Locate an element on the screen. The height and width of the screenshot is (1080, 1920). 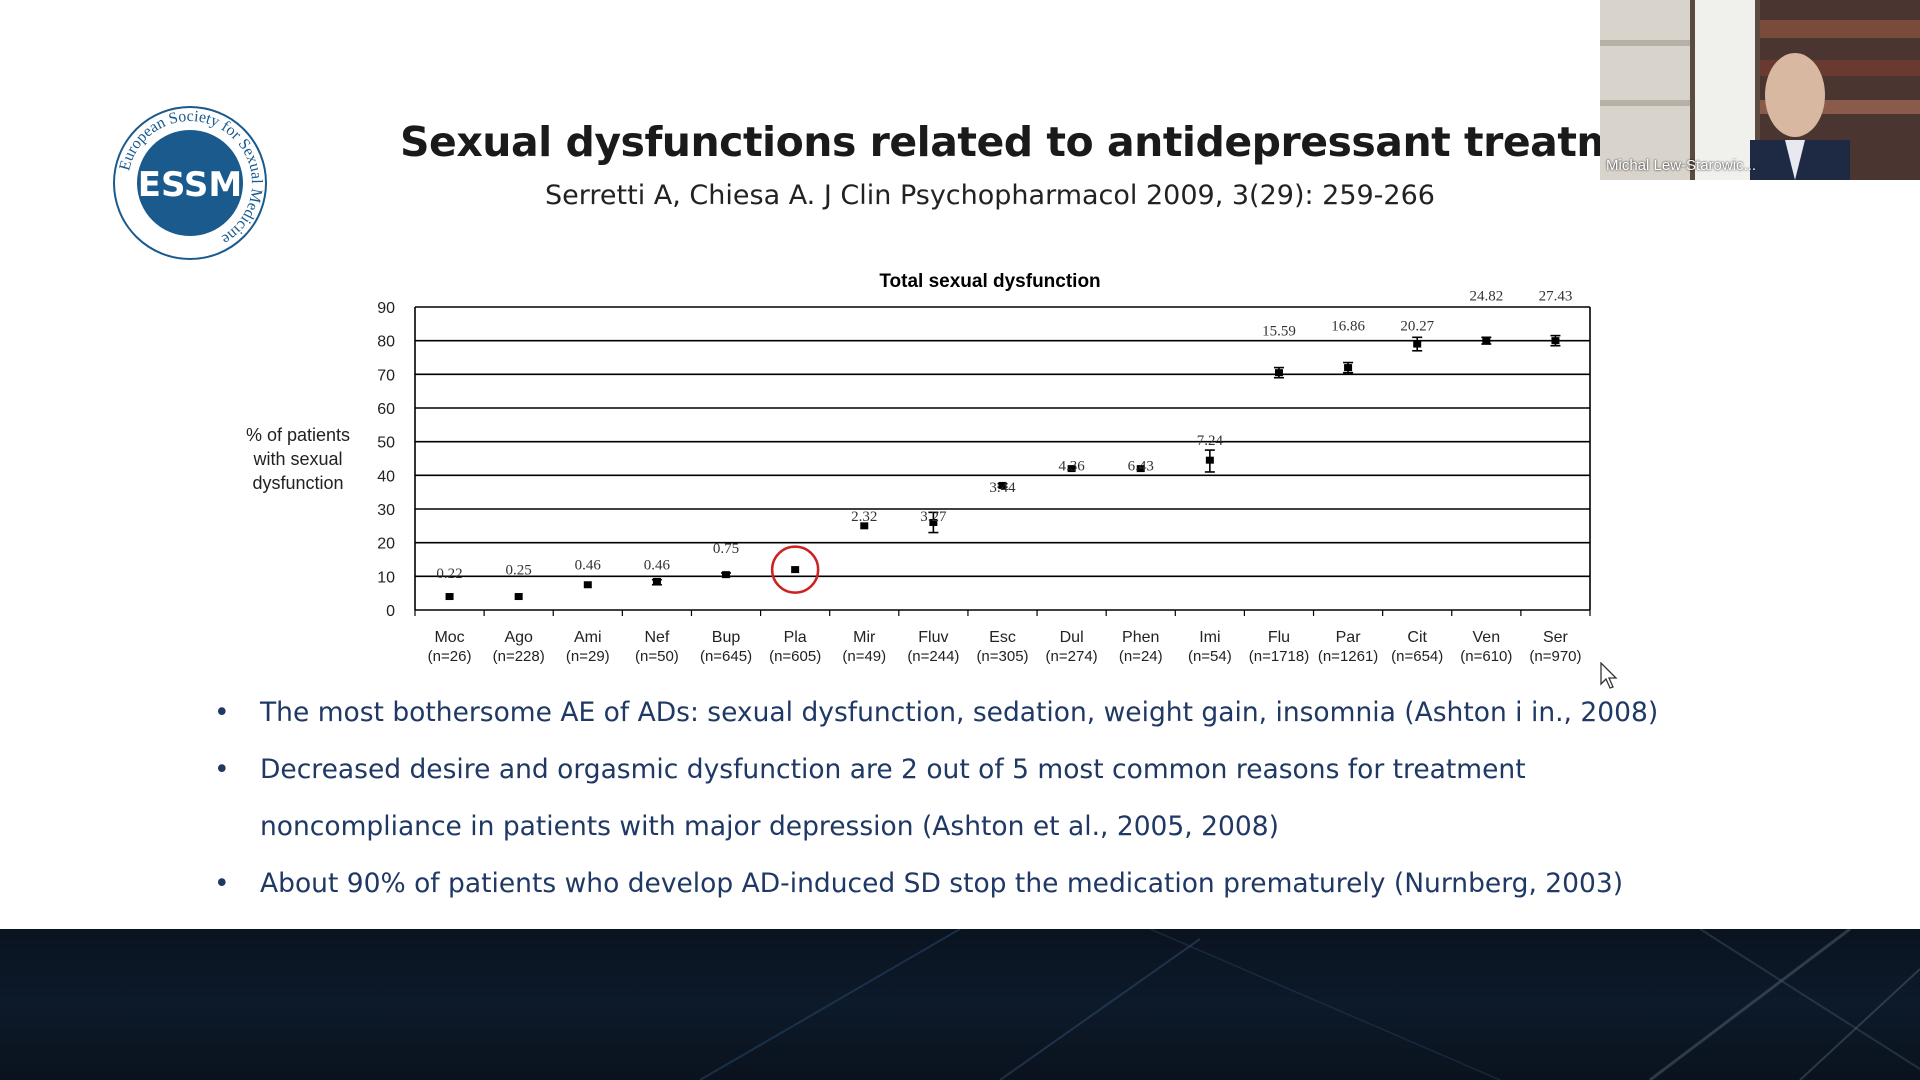
data-label: 27.43 is located at coordinates (1556, 296).